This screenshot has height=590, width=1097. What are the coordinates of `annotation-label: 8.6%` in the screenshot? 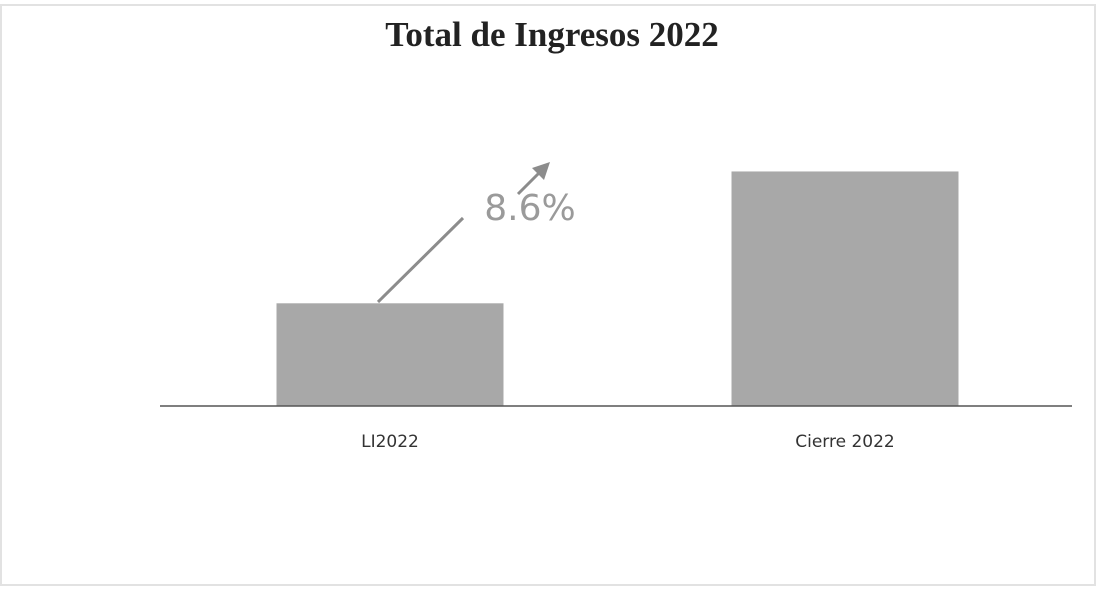 It's located at (529, 208).